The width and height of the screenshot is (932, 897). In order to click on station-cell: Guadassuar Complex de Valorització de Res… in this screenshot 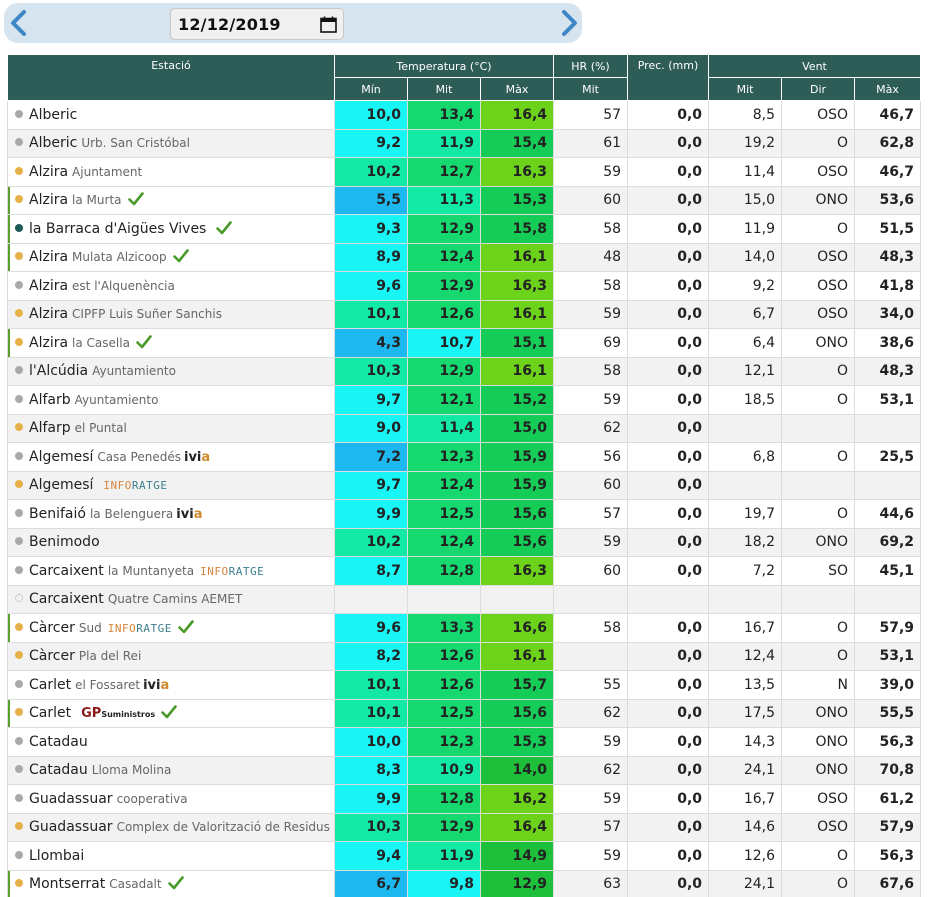, I will do `click(171, 827)`.